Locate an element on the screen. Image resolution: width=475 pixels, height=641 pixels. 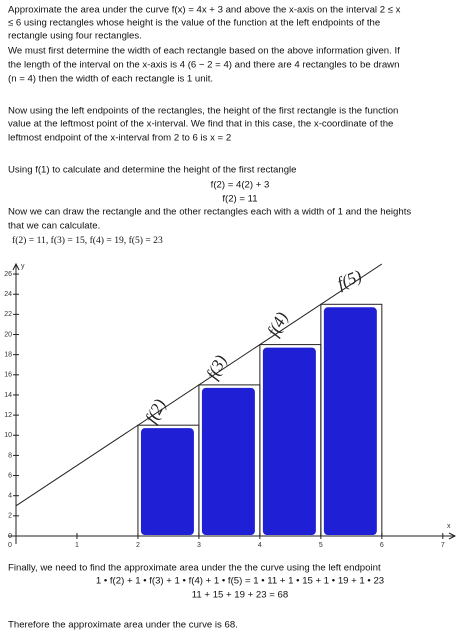
y-tick-label: 2 is located at coordinates (10, 516).